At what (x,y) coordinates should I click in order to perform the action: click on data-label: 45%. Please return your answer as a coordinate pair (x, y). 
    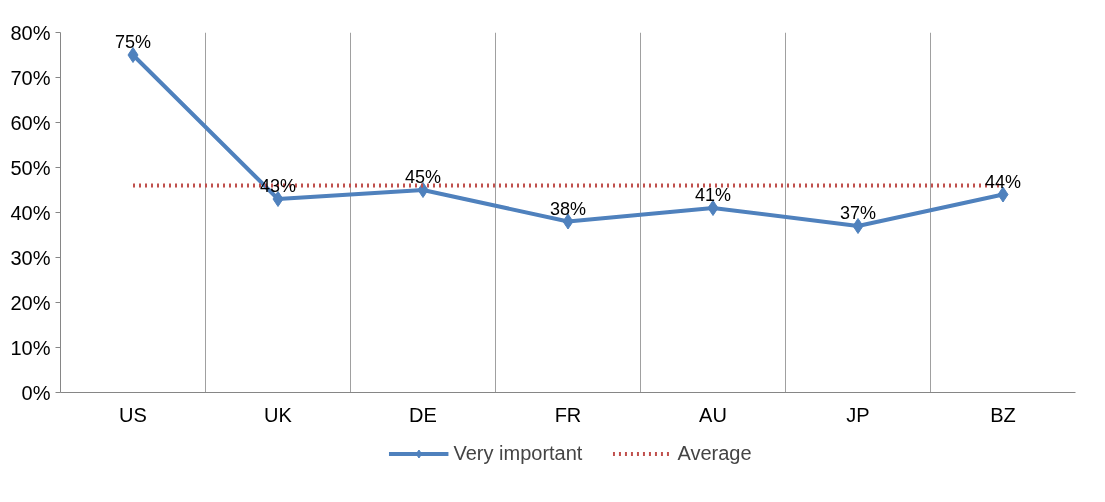
    Looking at the image, I should click on (423, 177).